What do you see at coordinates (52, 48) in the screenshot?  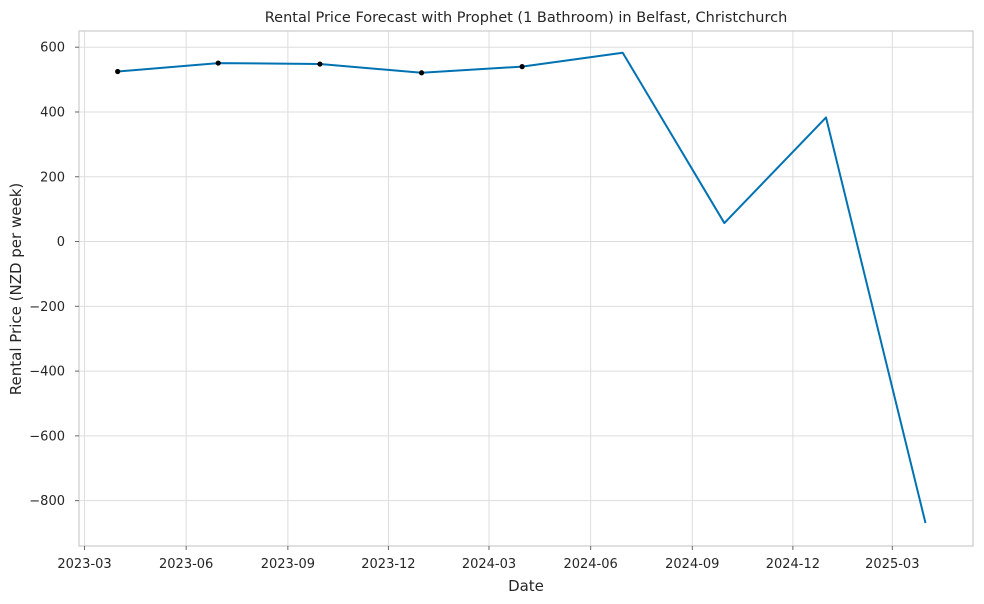 I see `y-tick-label: 600` at bounding box center [52, 48].